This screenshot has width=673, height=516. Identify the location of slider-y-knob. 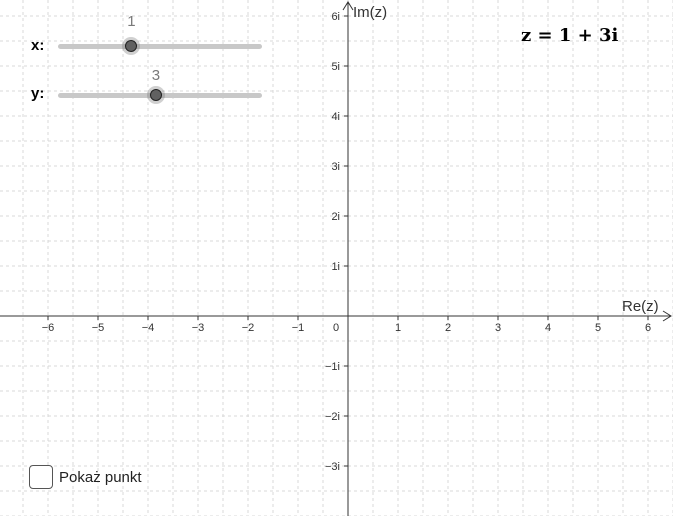
(155, 95).